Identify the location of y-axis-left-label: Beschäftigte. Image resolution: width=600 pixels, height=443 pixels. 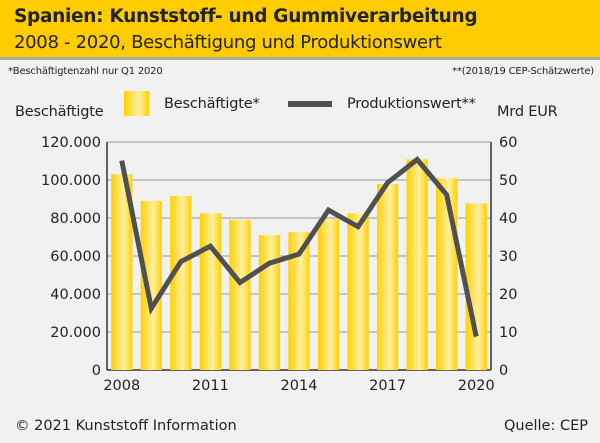
(59, 112).